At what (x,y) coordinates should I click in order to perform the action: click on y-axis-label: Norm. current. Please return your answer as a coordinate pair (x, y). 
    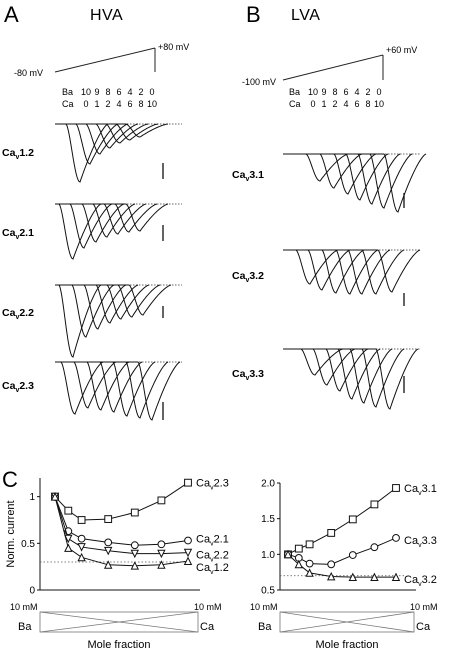
    Looking at the image, I should click on (11, 533).